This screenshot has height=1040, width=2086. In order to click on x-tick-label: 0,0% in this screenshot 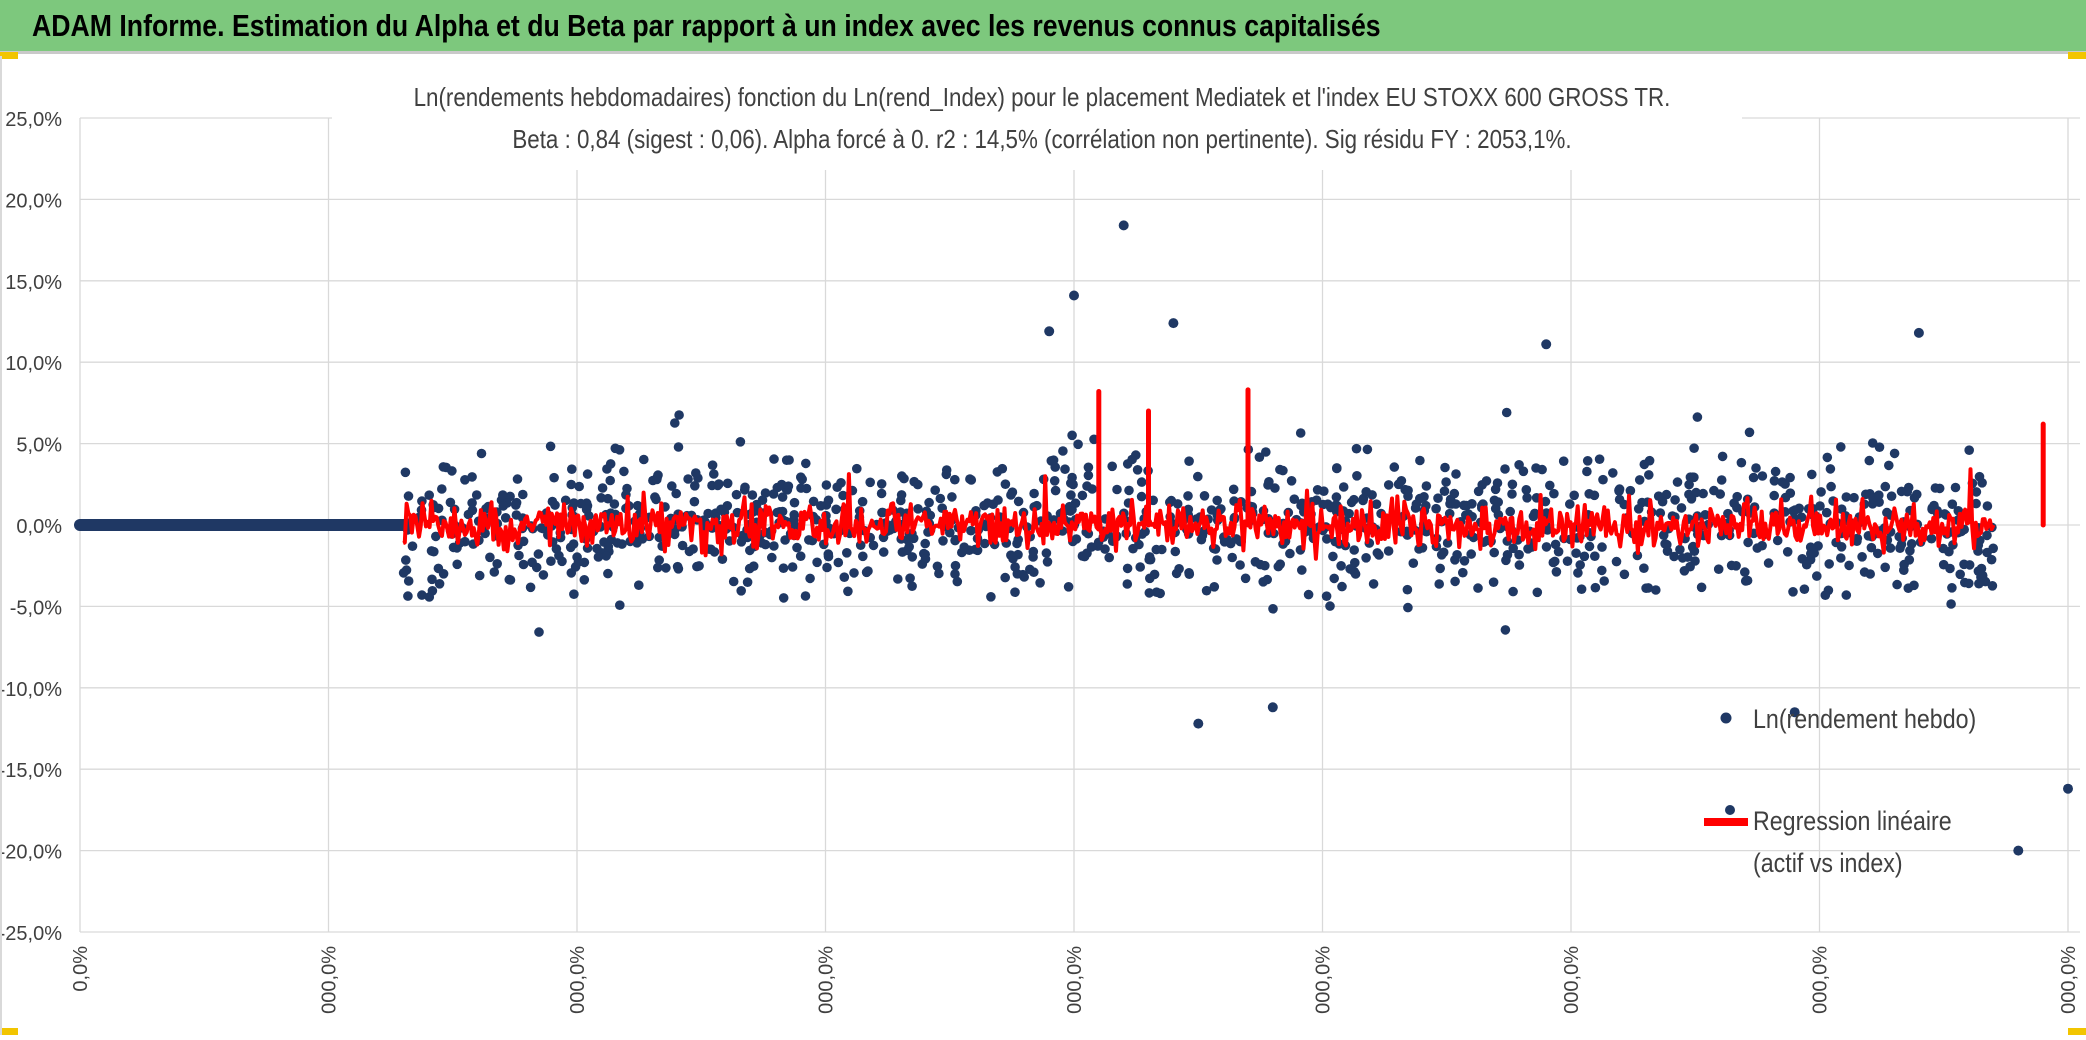, I will do `click(81, 969)`.